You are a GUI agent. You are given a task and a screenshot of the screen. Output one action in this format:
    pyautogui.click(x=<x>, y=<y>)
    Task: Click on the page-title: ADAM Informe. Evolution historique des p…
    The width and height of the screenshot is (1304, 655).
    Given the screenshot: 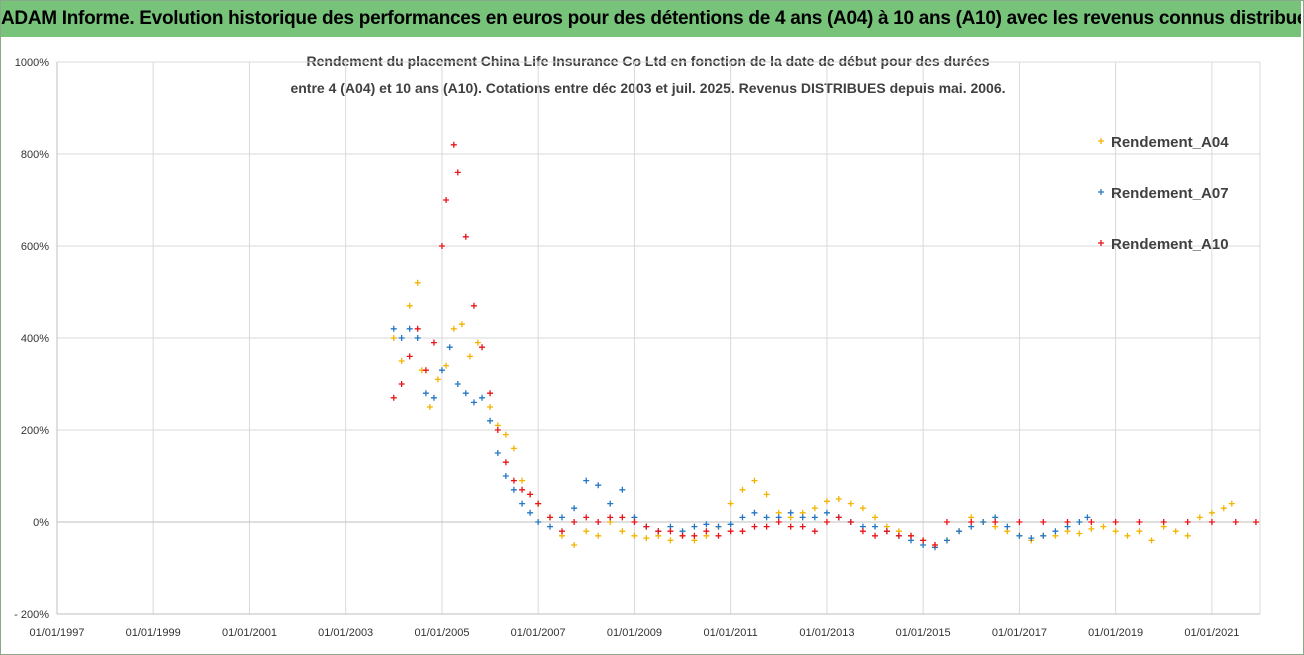 What is the action you would take?
    pyautogui.click(x=651, y=19)
    